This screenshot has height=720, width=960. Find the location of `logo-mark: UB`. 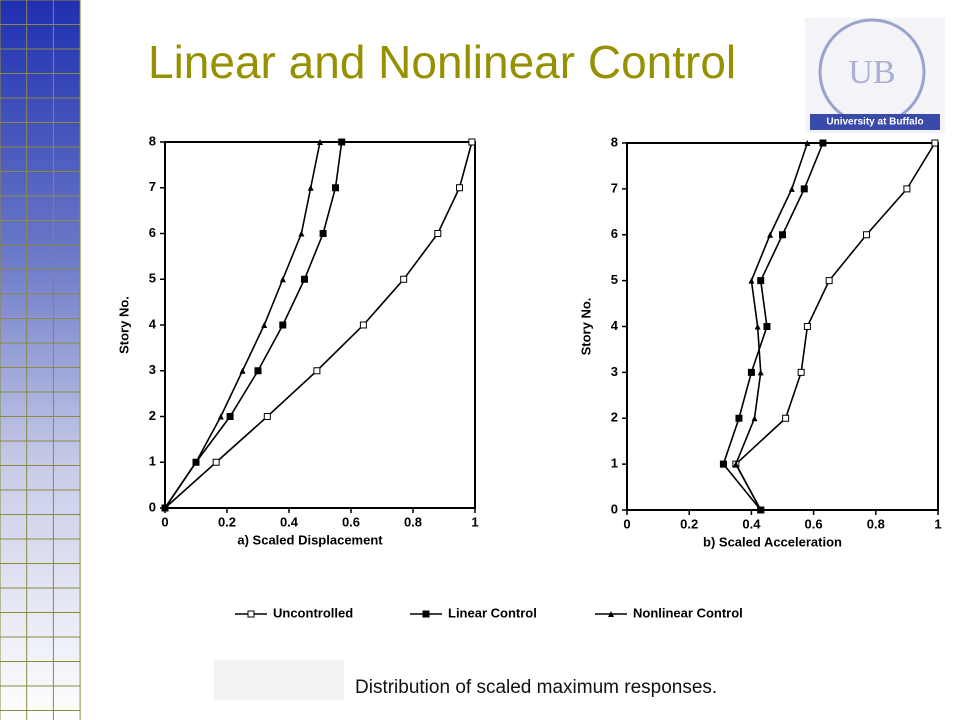

logo-mark: UB is located at coordinates (871, 72).